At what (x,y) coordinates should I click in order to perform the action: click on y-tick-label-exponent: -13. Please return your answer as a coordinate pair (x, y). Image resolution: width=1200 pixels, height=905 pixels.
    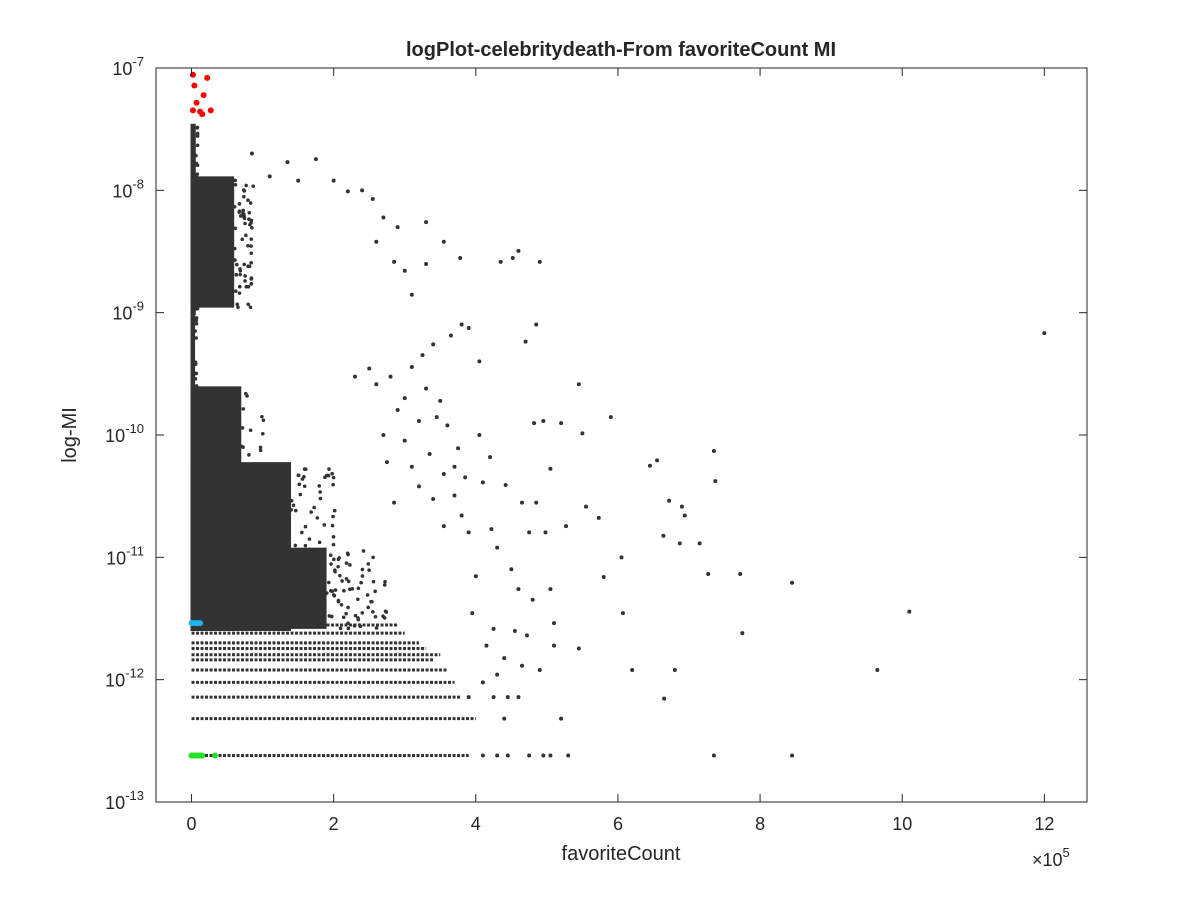
    Looking at the image, I should click on (134, 795).